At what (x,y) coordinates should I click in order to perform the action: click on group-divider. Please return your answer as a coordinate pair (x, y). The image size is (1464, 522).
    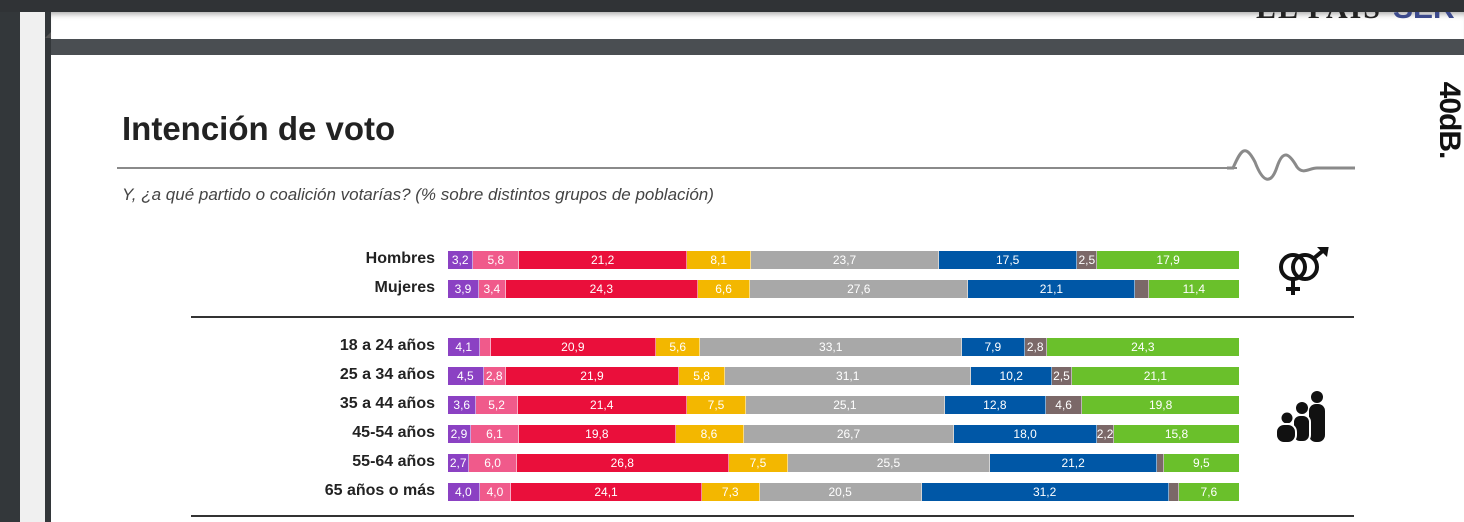
    Looking at the image, I should click on (772, 317).